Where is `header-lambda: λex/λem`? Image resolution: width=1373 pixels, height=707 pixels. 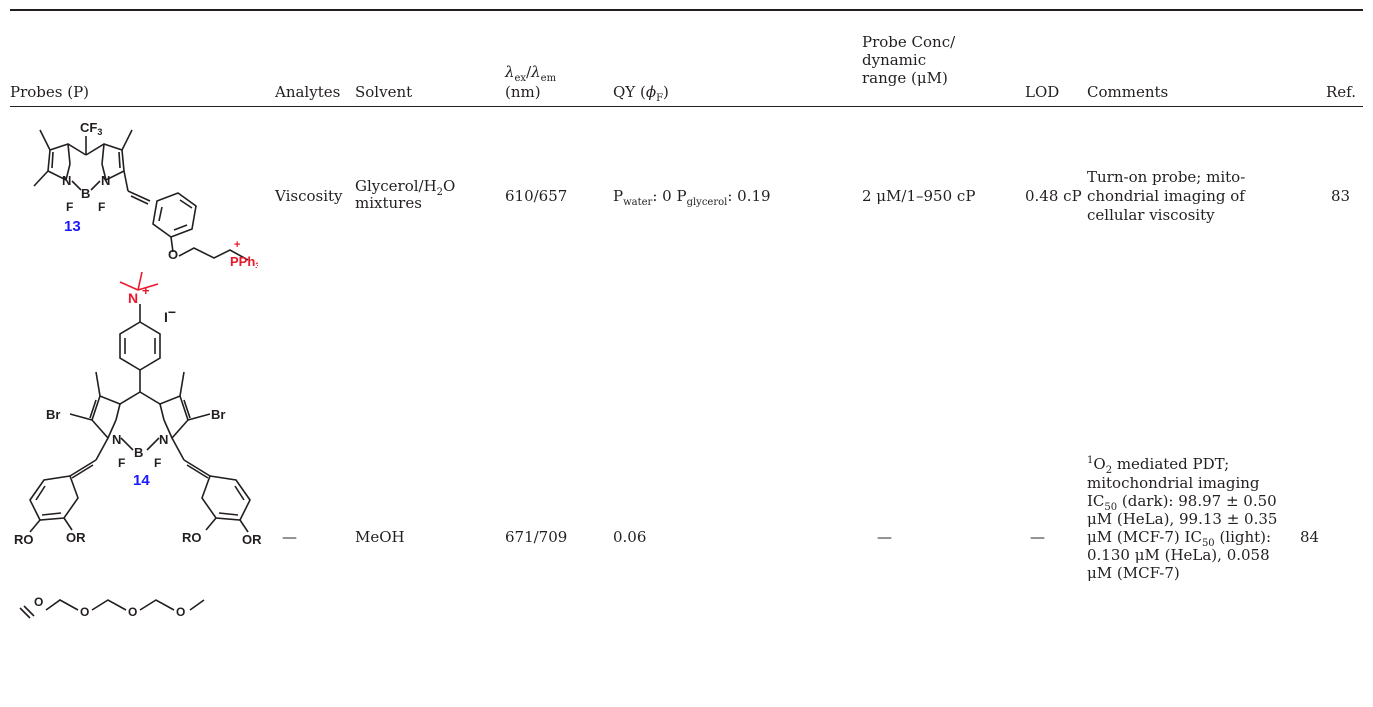 header-lambda: λex/λem is located at coordinates (531, 73).